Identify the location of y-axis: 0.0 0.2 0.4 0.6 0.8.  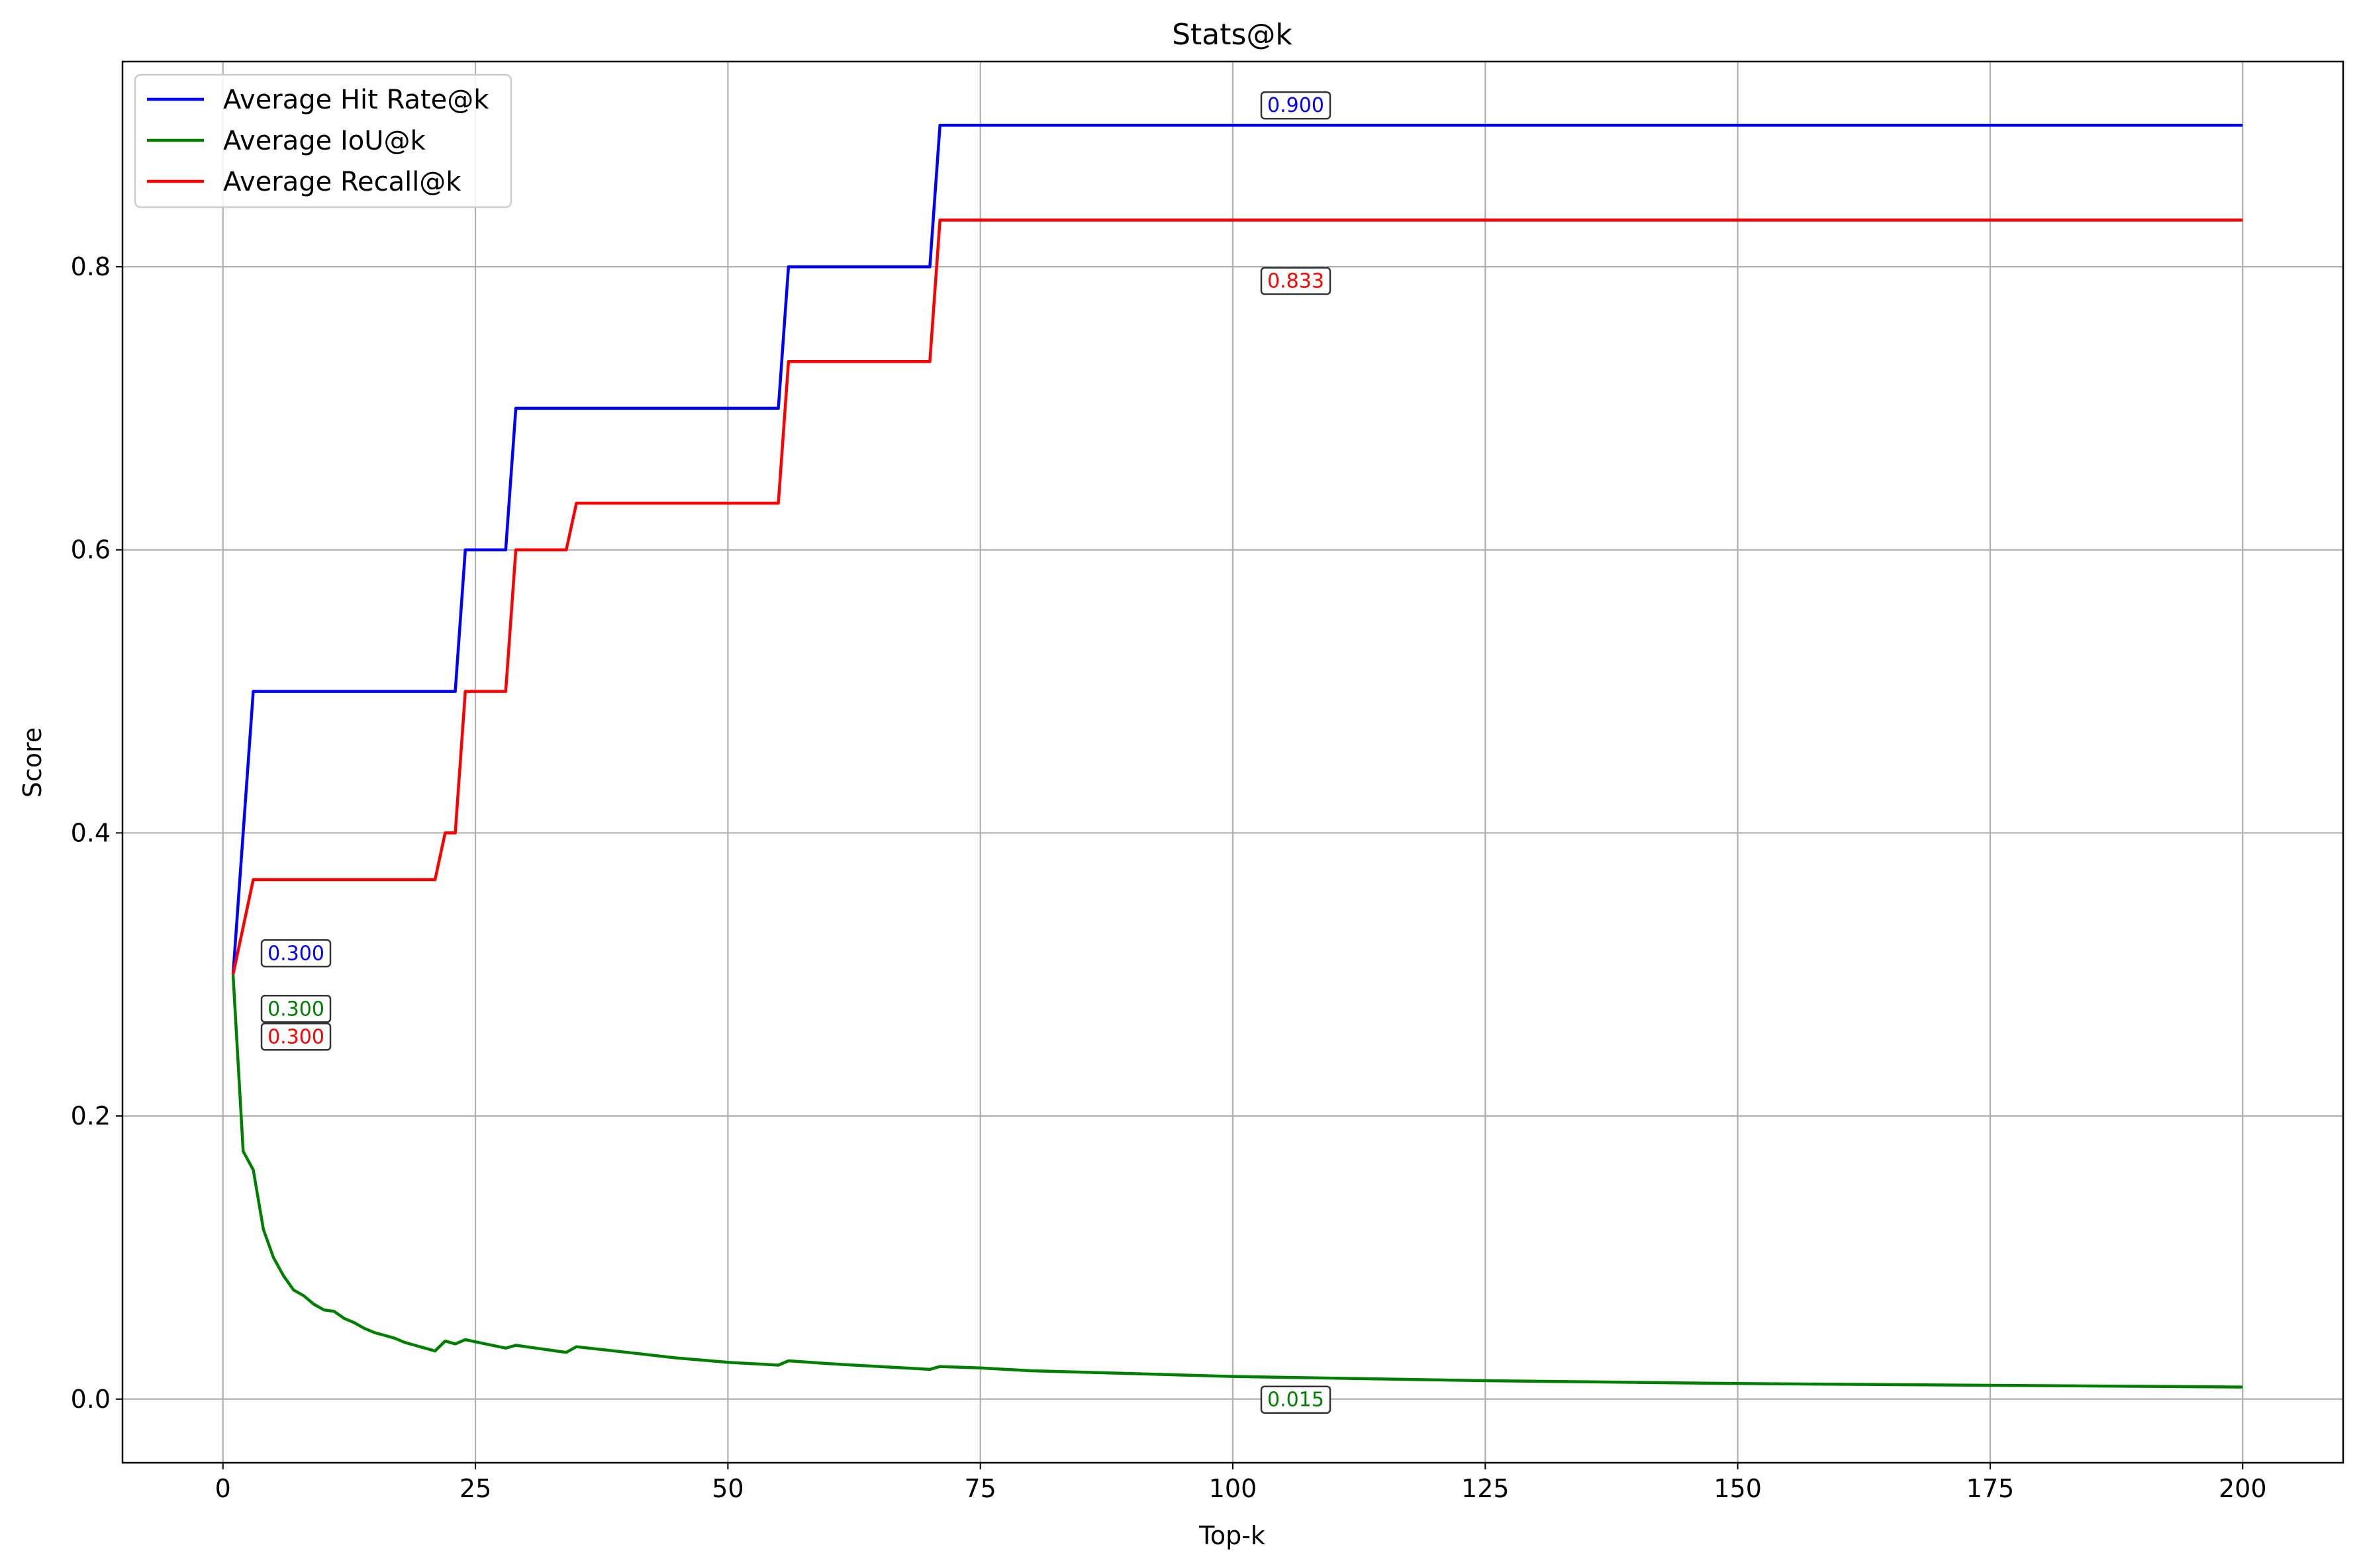
(96, 833).